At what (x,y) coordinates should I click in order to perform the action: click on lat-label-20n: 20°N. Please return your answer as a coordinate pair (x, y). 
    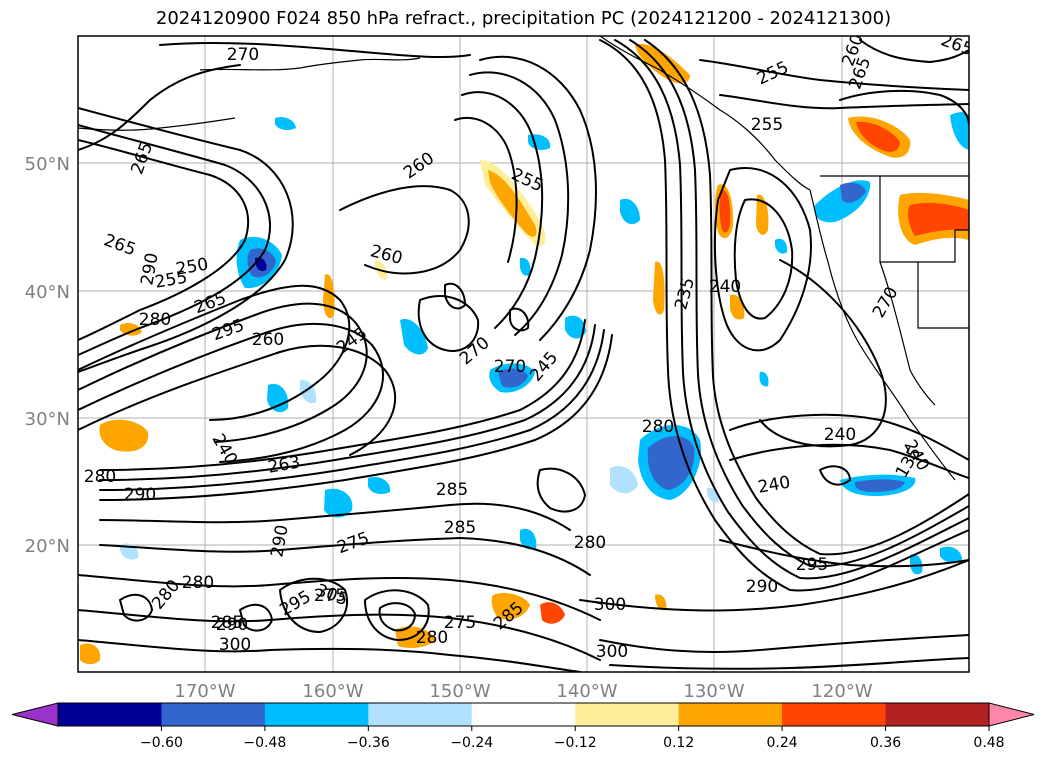
    Looking at the image, I should click on (47, 546).